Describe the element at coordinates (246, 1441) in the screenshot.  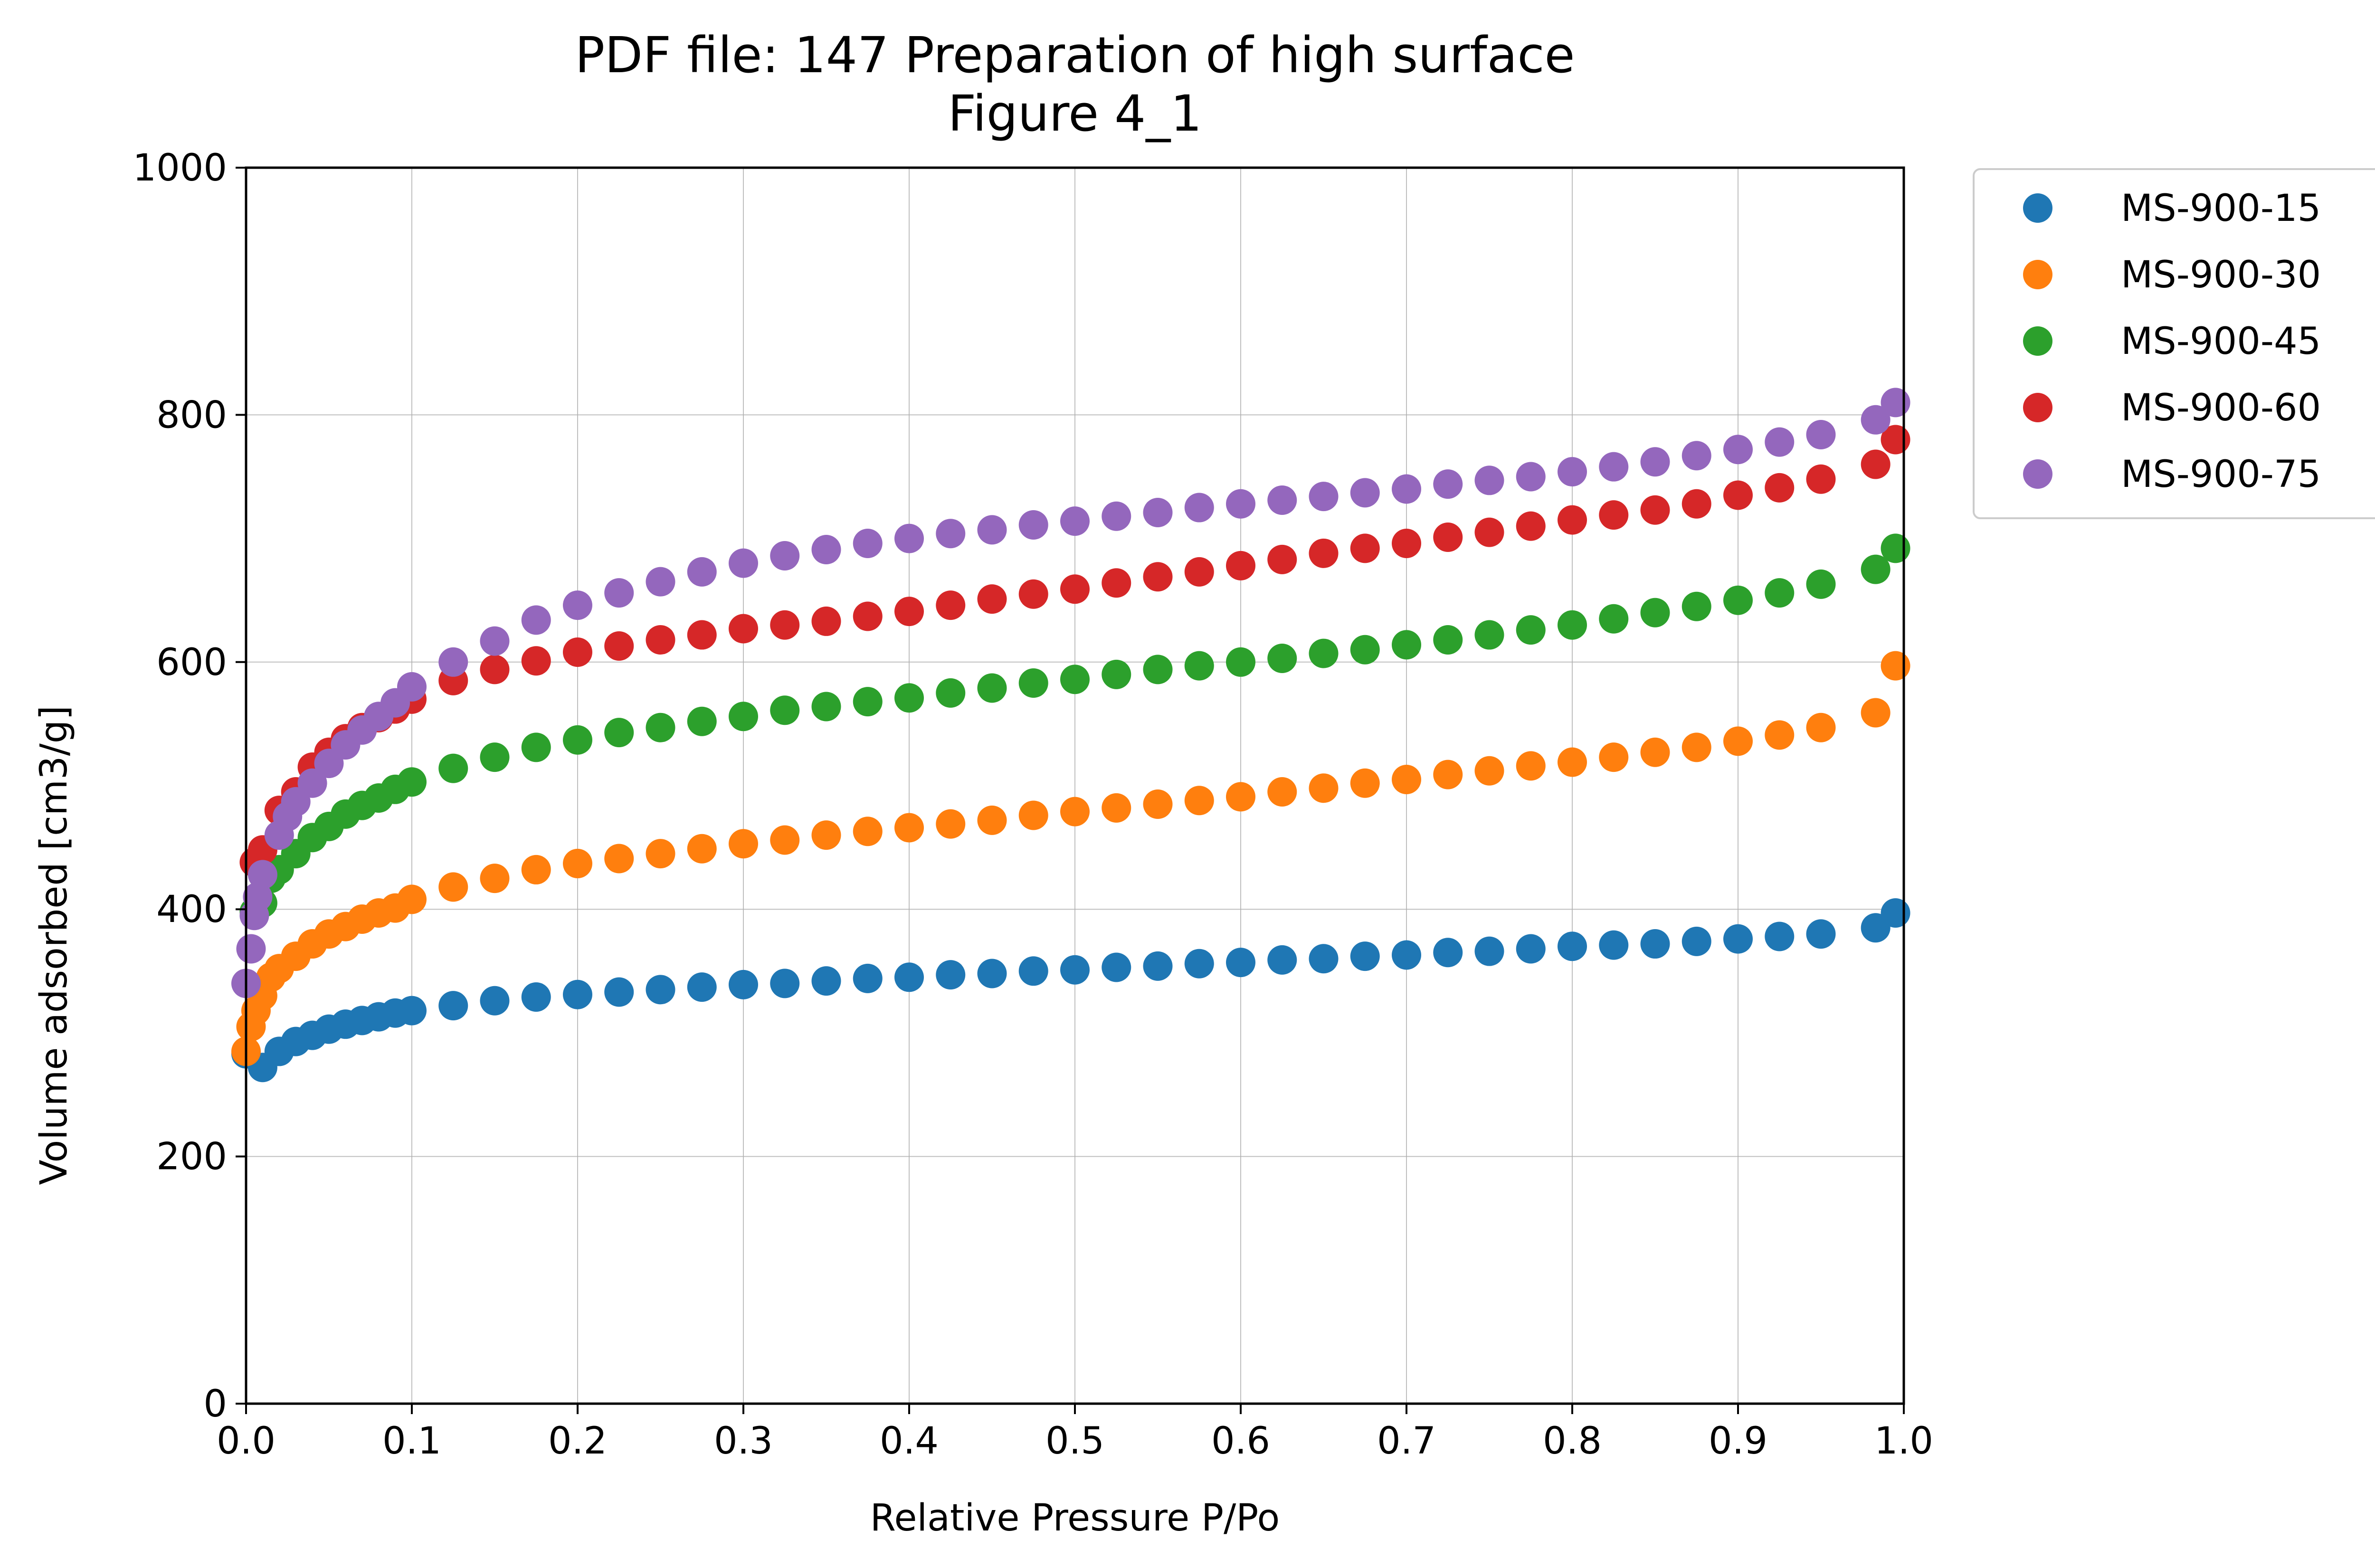
I see `x-tick-label: 0.0` at that location.